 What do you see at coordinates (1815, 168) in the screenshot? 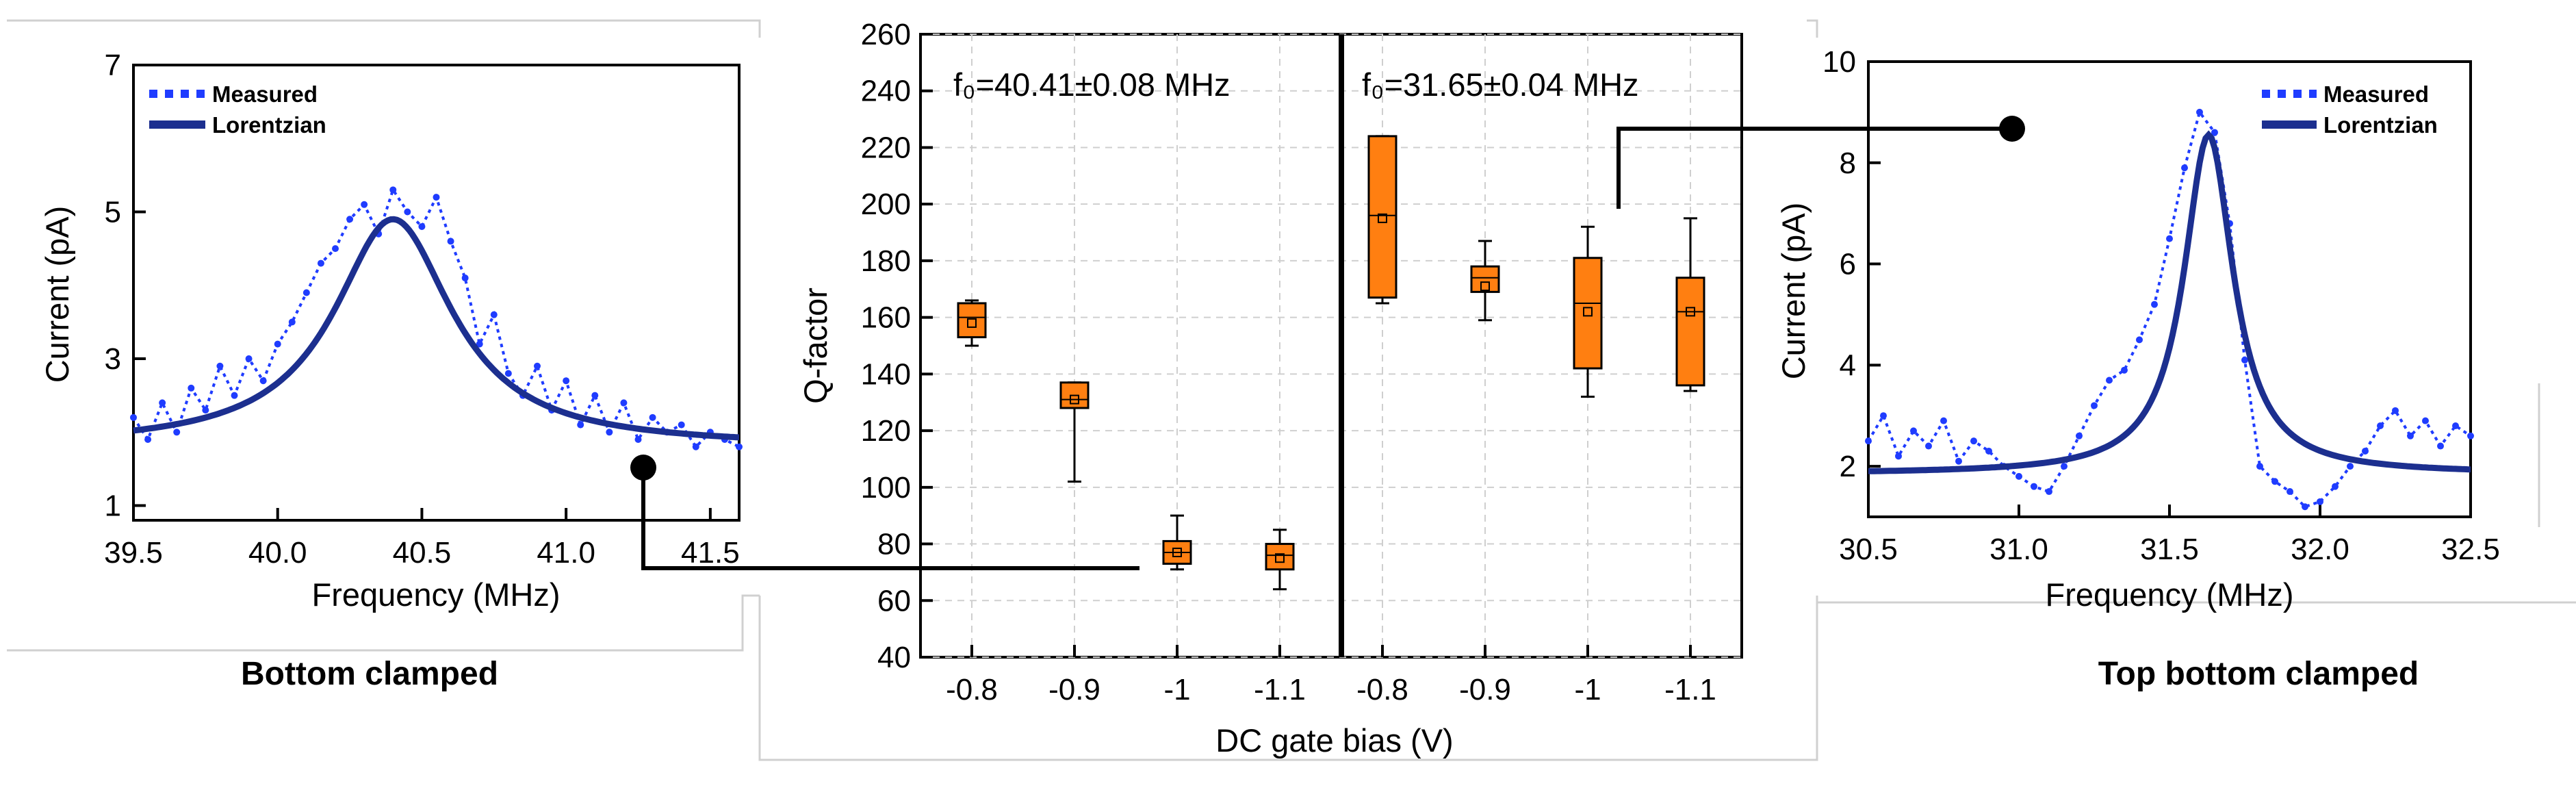
I see `right-connector-line` at bounding box center [1815, 168].